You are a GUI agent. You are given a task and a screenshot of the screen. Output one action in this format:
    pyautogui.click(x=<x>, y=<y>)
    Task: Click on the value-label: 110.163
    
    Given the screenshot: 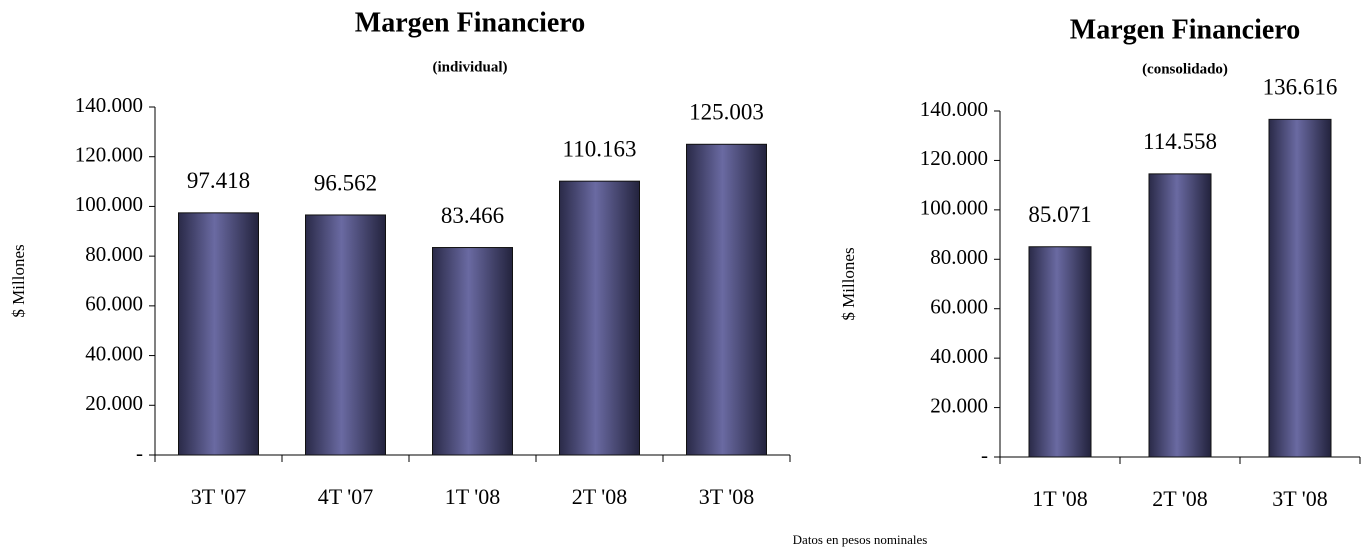 What is the action you would take?
    pyautogui.click(x=600, y=148)
    